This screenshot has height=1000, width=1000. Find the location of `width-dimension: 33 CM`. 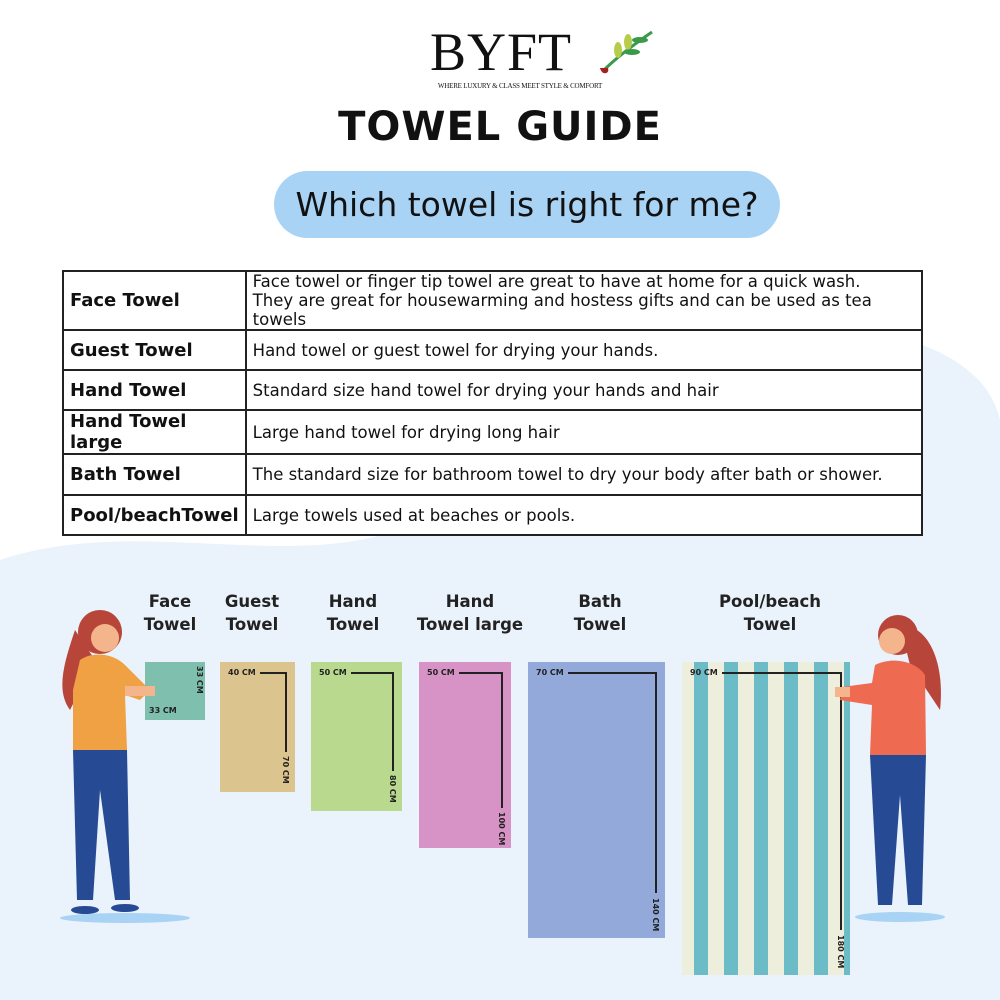

width-dimension: 33 CM is located at coordinates (163, 710).